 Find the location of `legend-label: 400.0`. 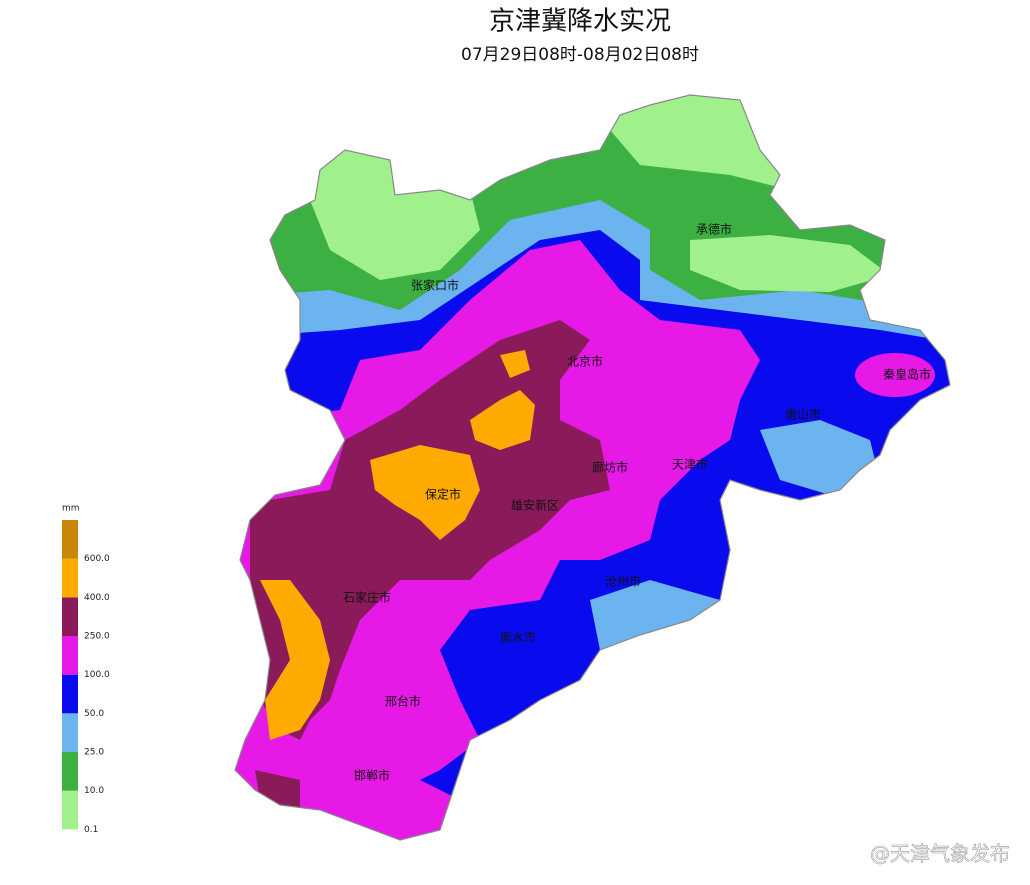

legend-label: 400.0 is located at coordinates (97, 598).